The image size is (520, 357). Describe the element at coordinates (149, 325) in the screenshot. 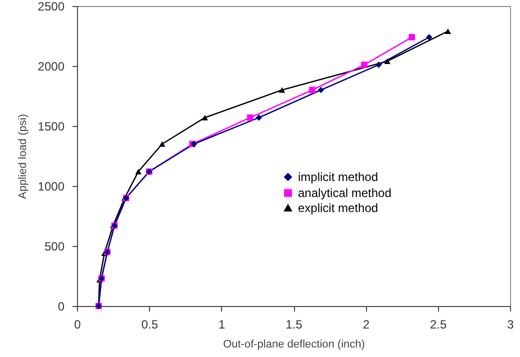

I see `x-tick-label: 0.5` at that location.